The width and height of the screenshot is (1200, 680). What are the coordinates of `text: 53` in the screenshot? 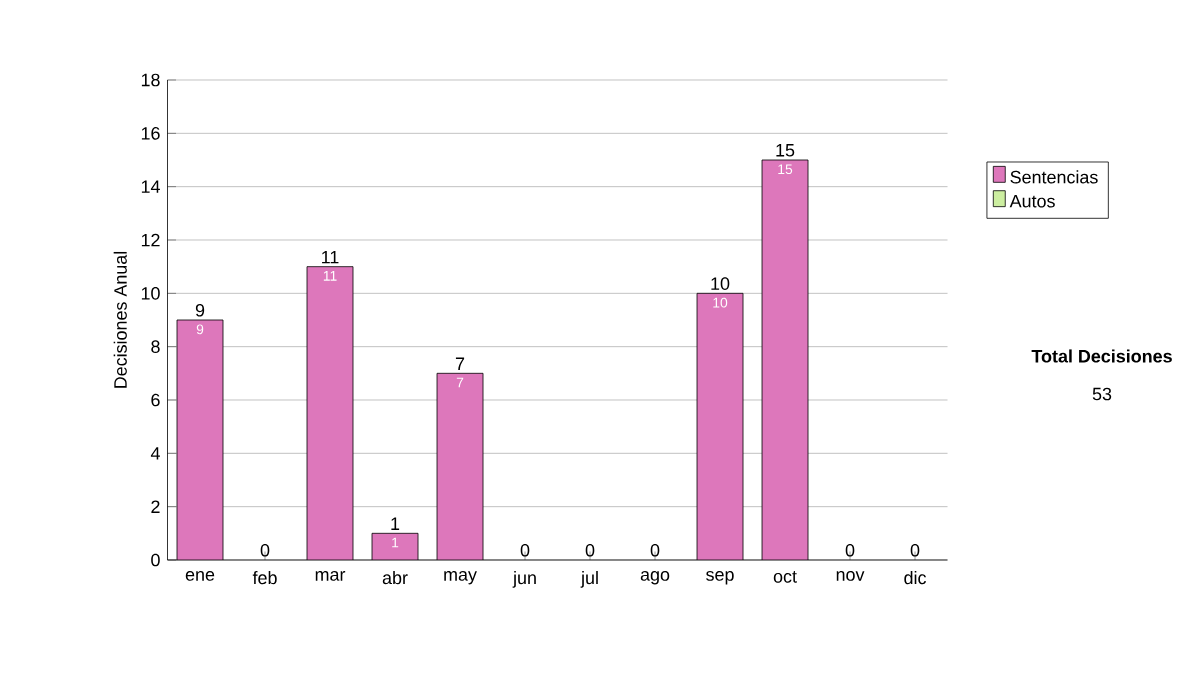 It's located at (1102, 394).